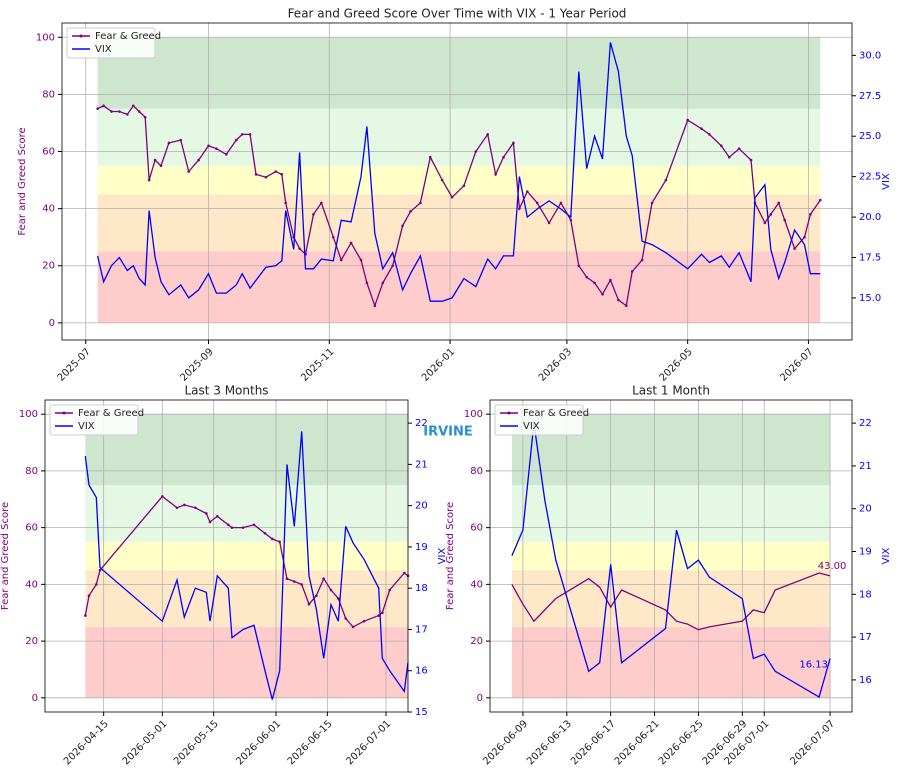 This screenshot has height=771, width=900. Describe the element at coordinates (796, 364) in the screenshot. I see `x-tick-label: 2026-07` at that location.